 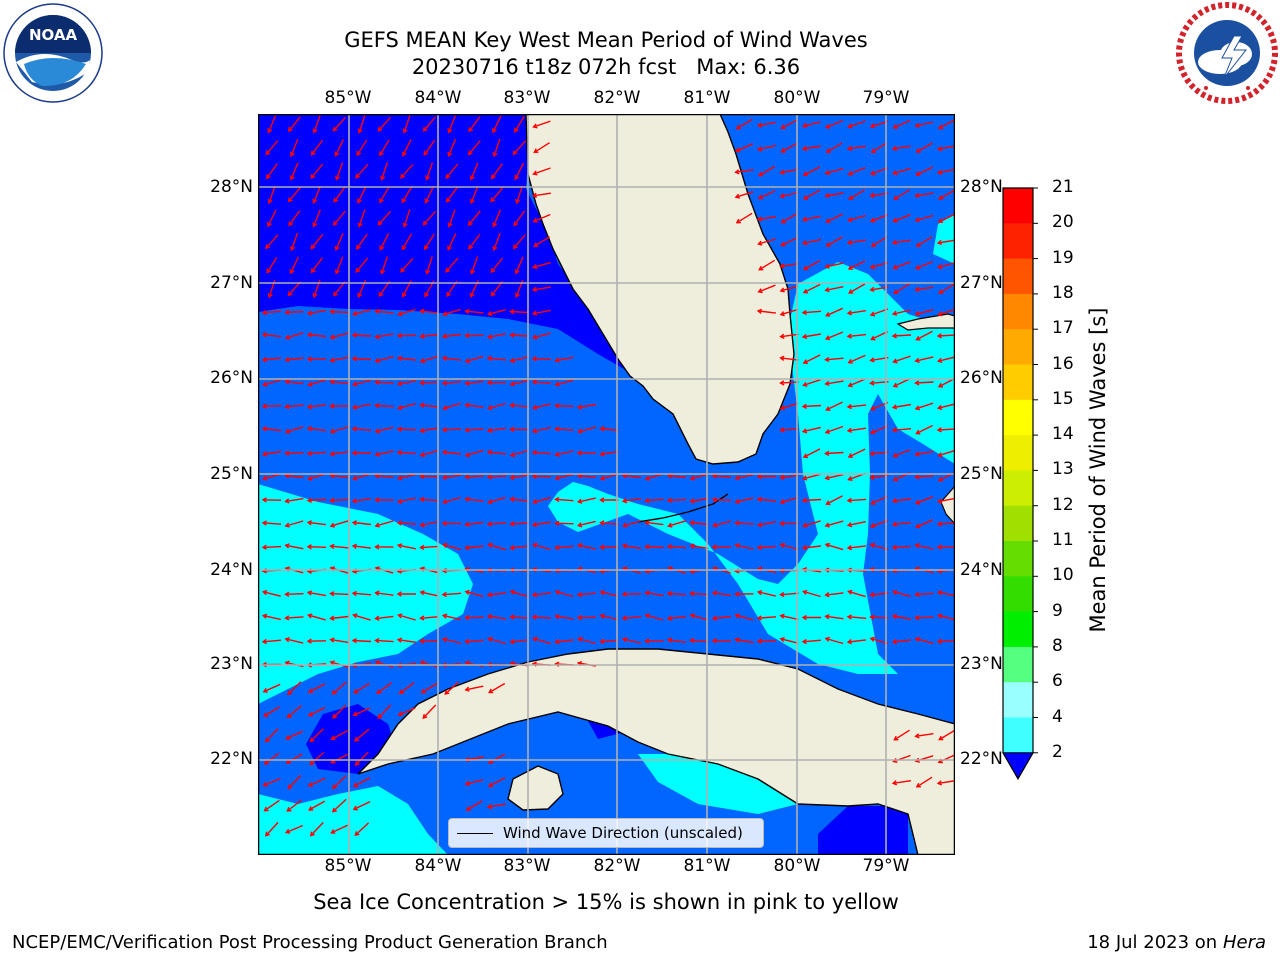 I want to click on lat-label-right-24n: 24°N, so click(x=981, y=570).